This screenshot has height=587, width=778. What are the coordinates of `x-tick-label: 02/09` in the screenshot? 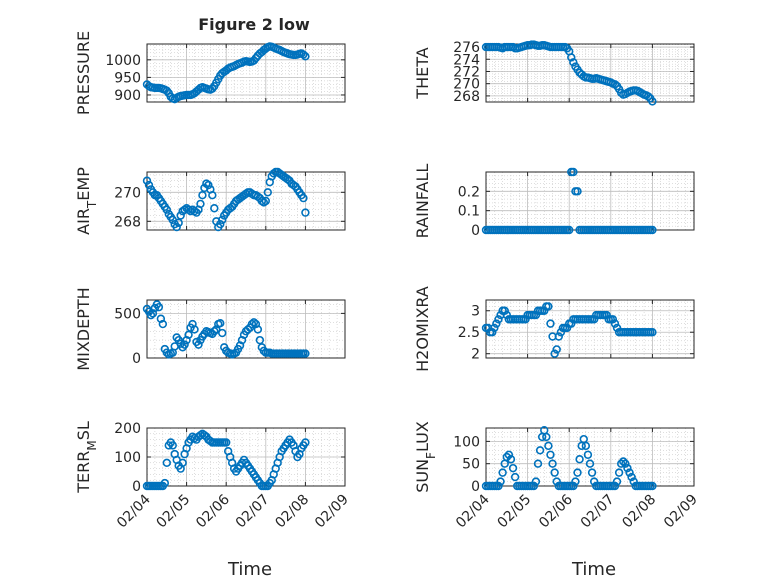 It's located at (681, 512).